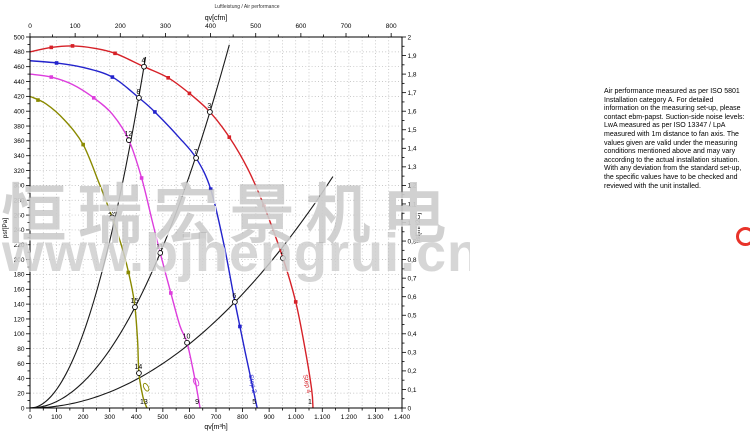 The image size is (750, 440). Describe the element at coordinates (187, 337) in the screenshot. I see `operating-point-number: 10` at that location.